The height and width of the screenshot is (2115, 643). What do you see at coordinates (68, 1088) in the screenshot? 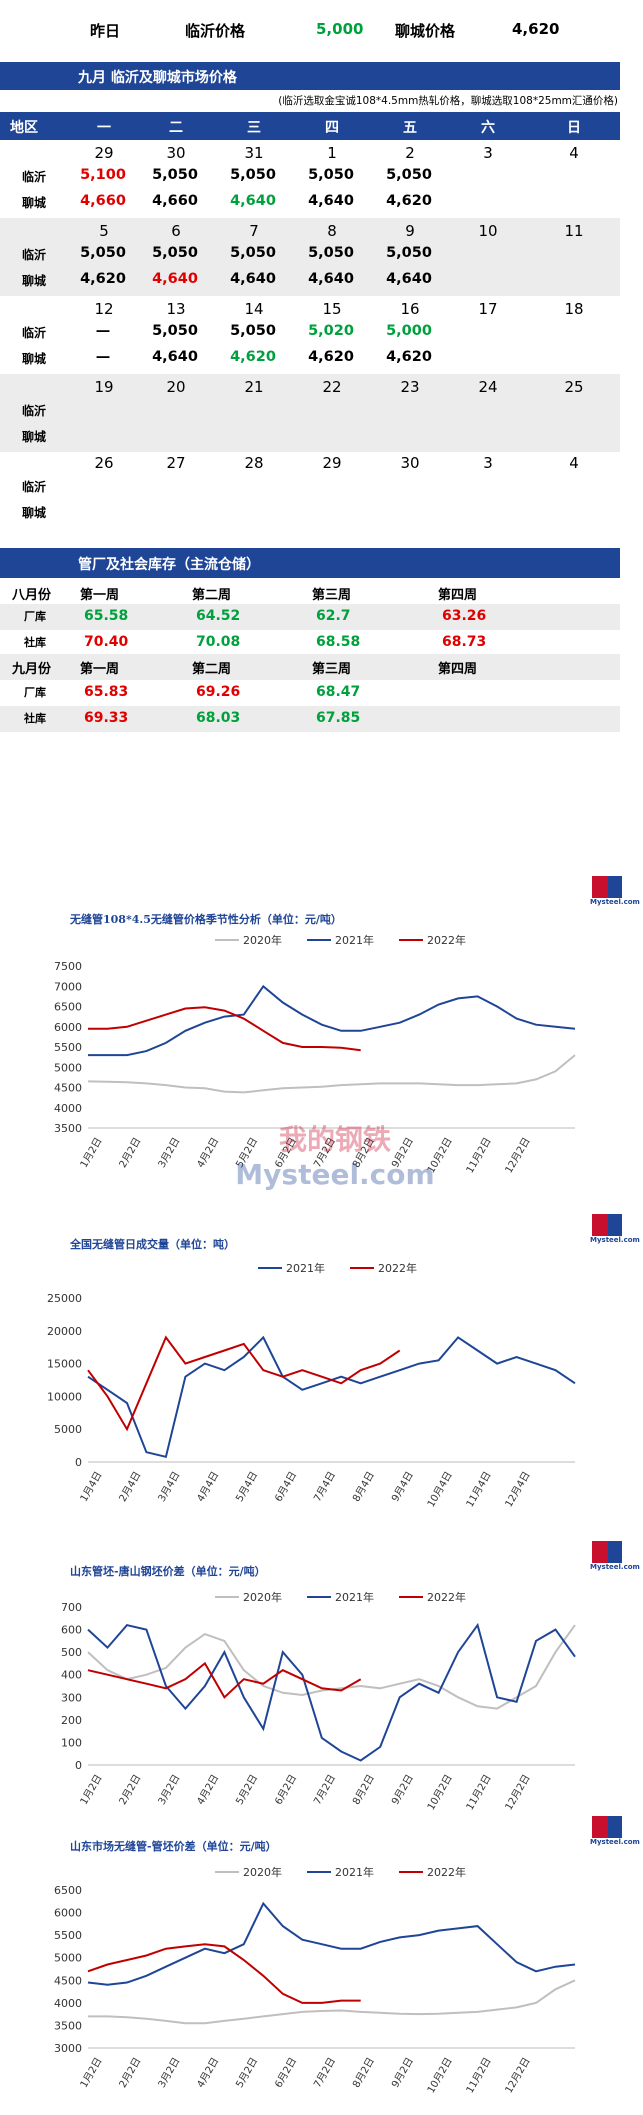
I see `y-tick-label: 4500` at bounding box center [68, 1088].